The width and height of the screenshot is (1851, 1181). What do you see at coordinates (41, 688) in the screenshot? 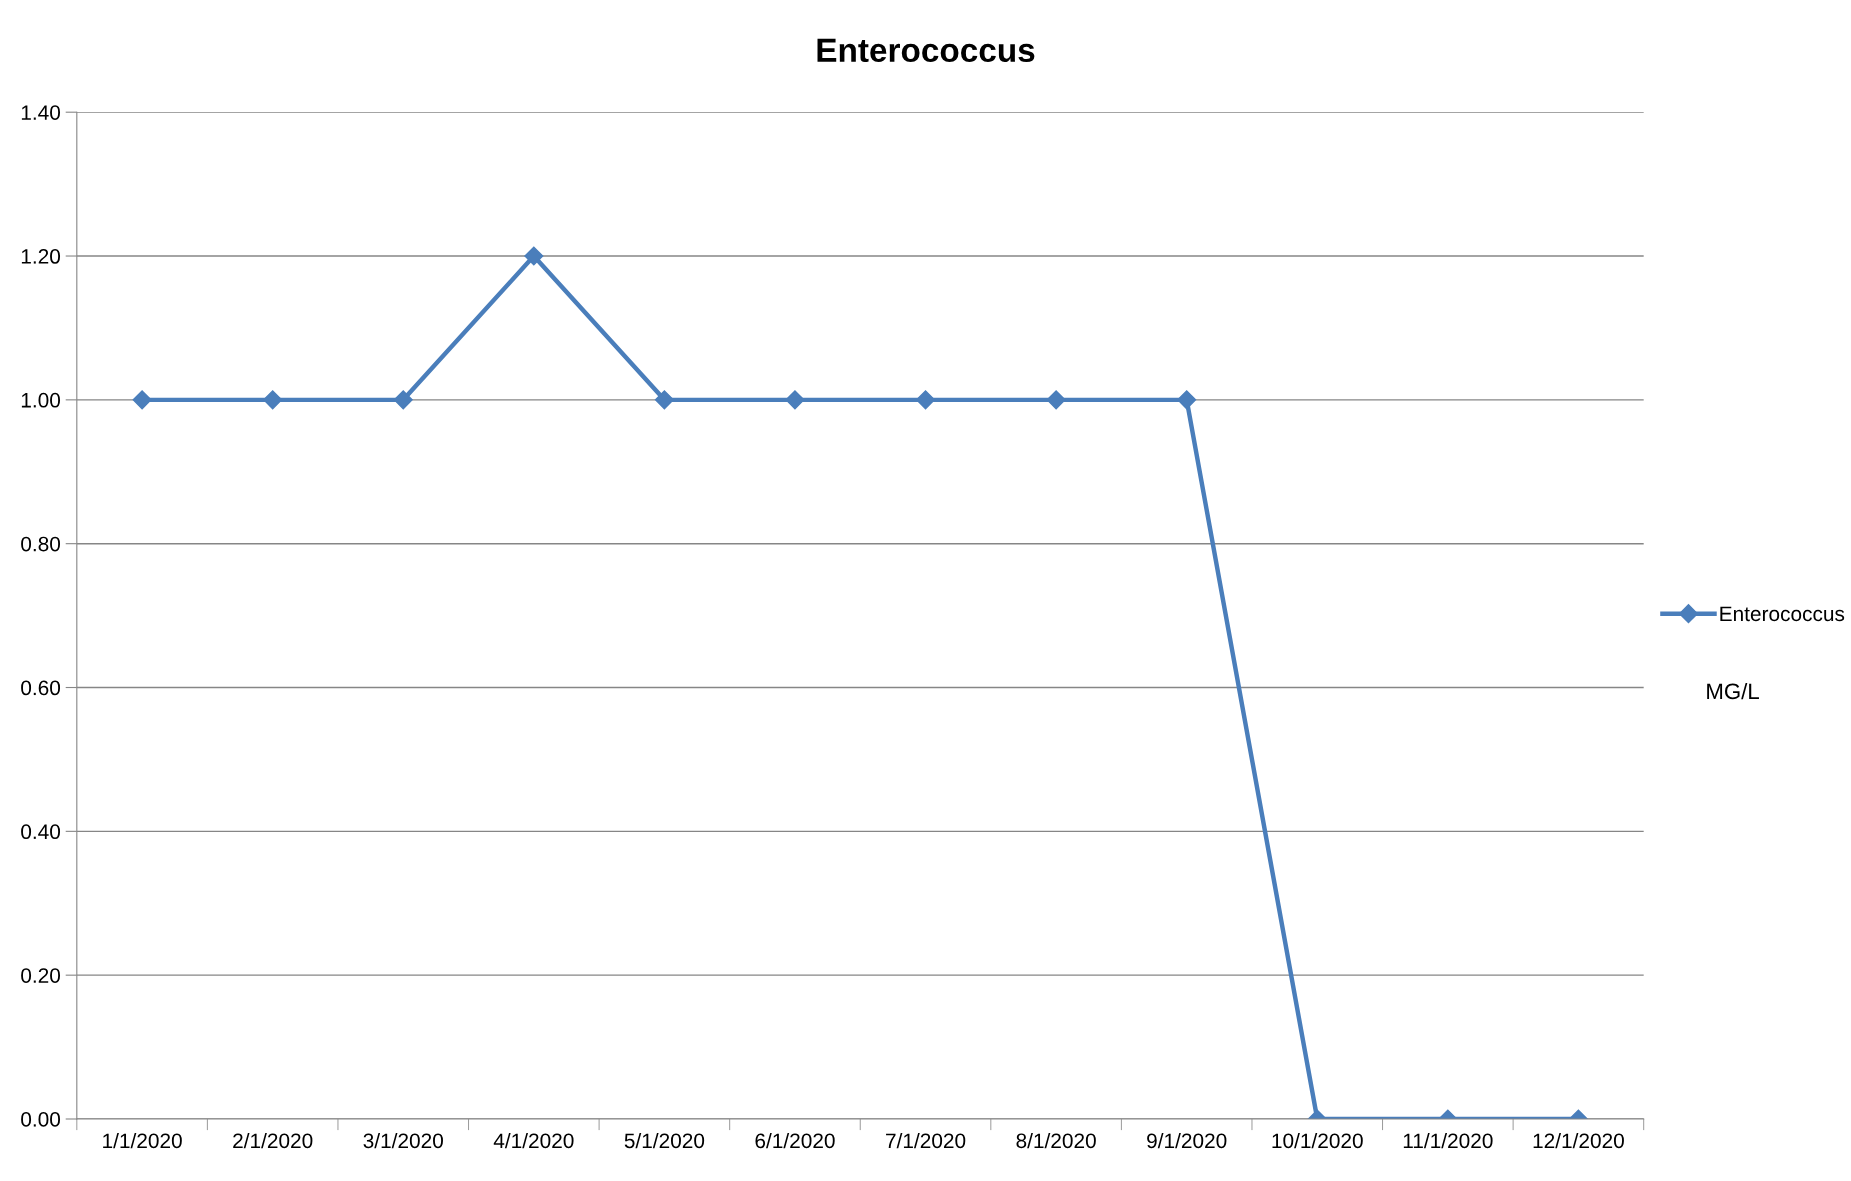
I see `y-tick-label: 0.60` at bounding box center [41, 688].